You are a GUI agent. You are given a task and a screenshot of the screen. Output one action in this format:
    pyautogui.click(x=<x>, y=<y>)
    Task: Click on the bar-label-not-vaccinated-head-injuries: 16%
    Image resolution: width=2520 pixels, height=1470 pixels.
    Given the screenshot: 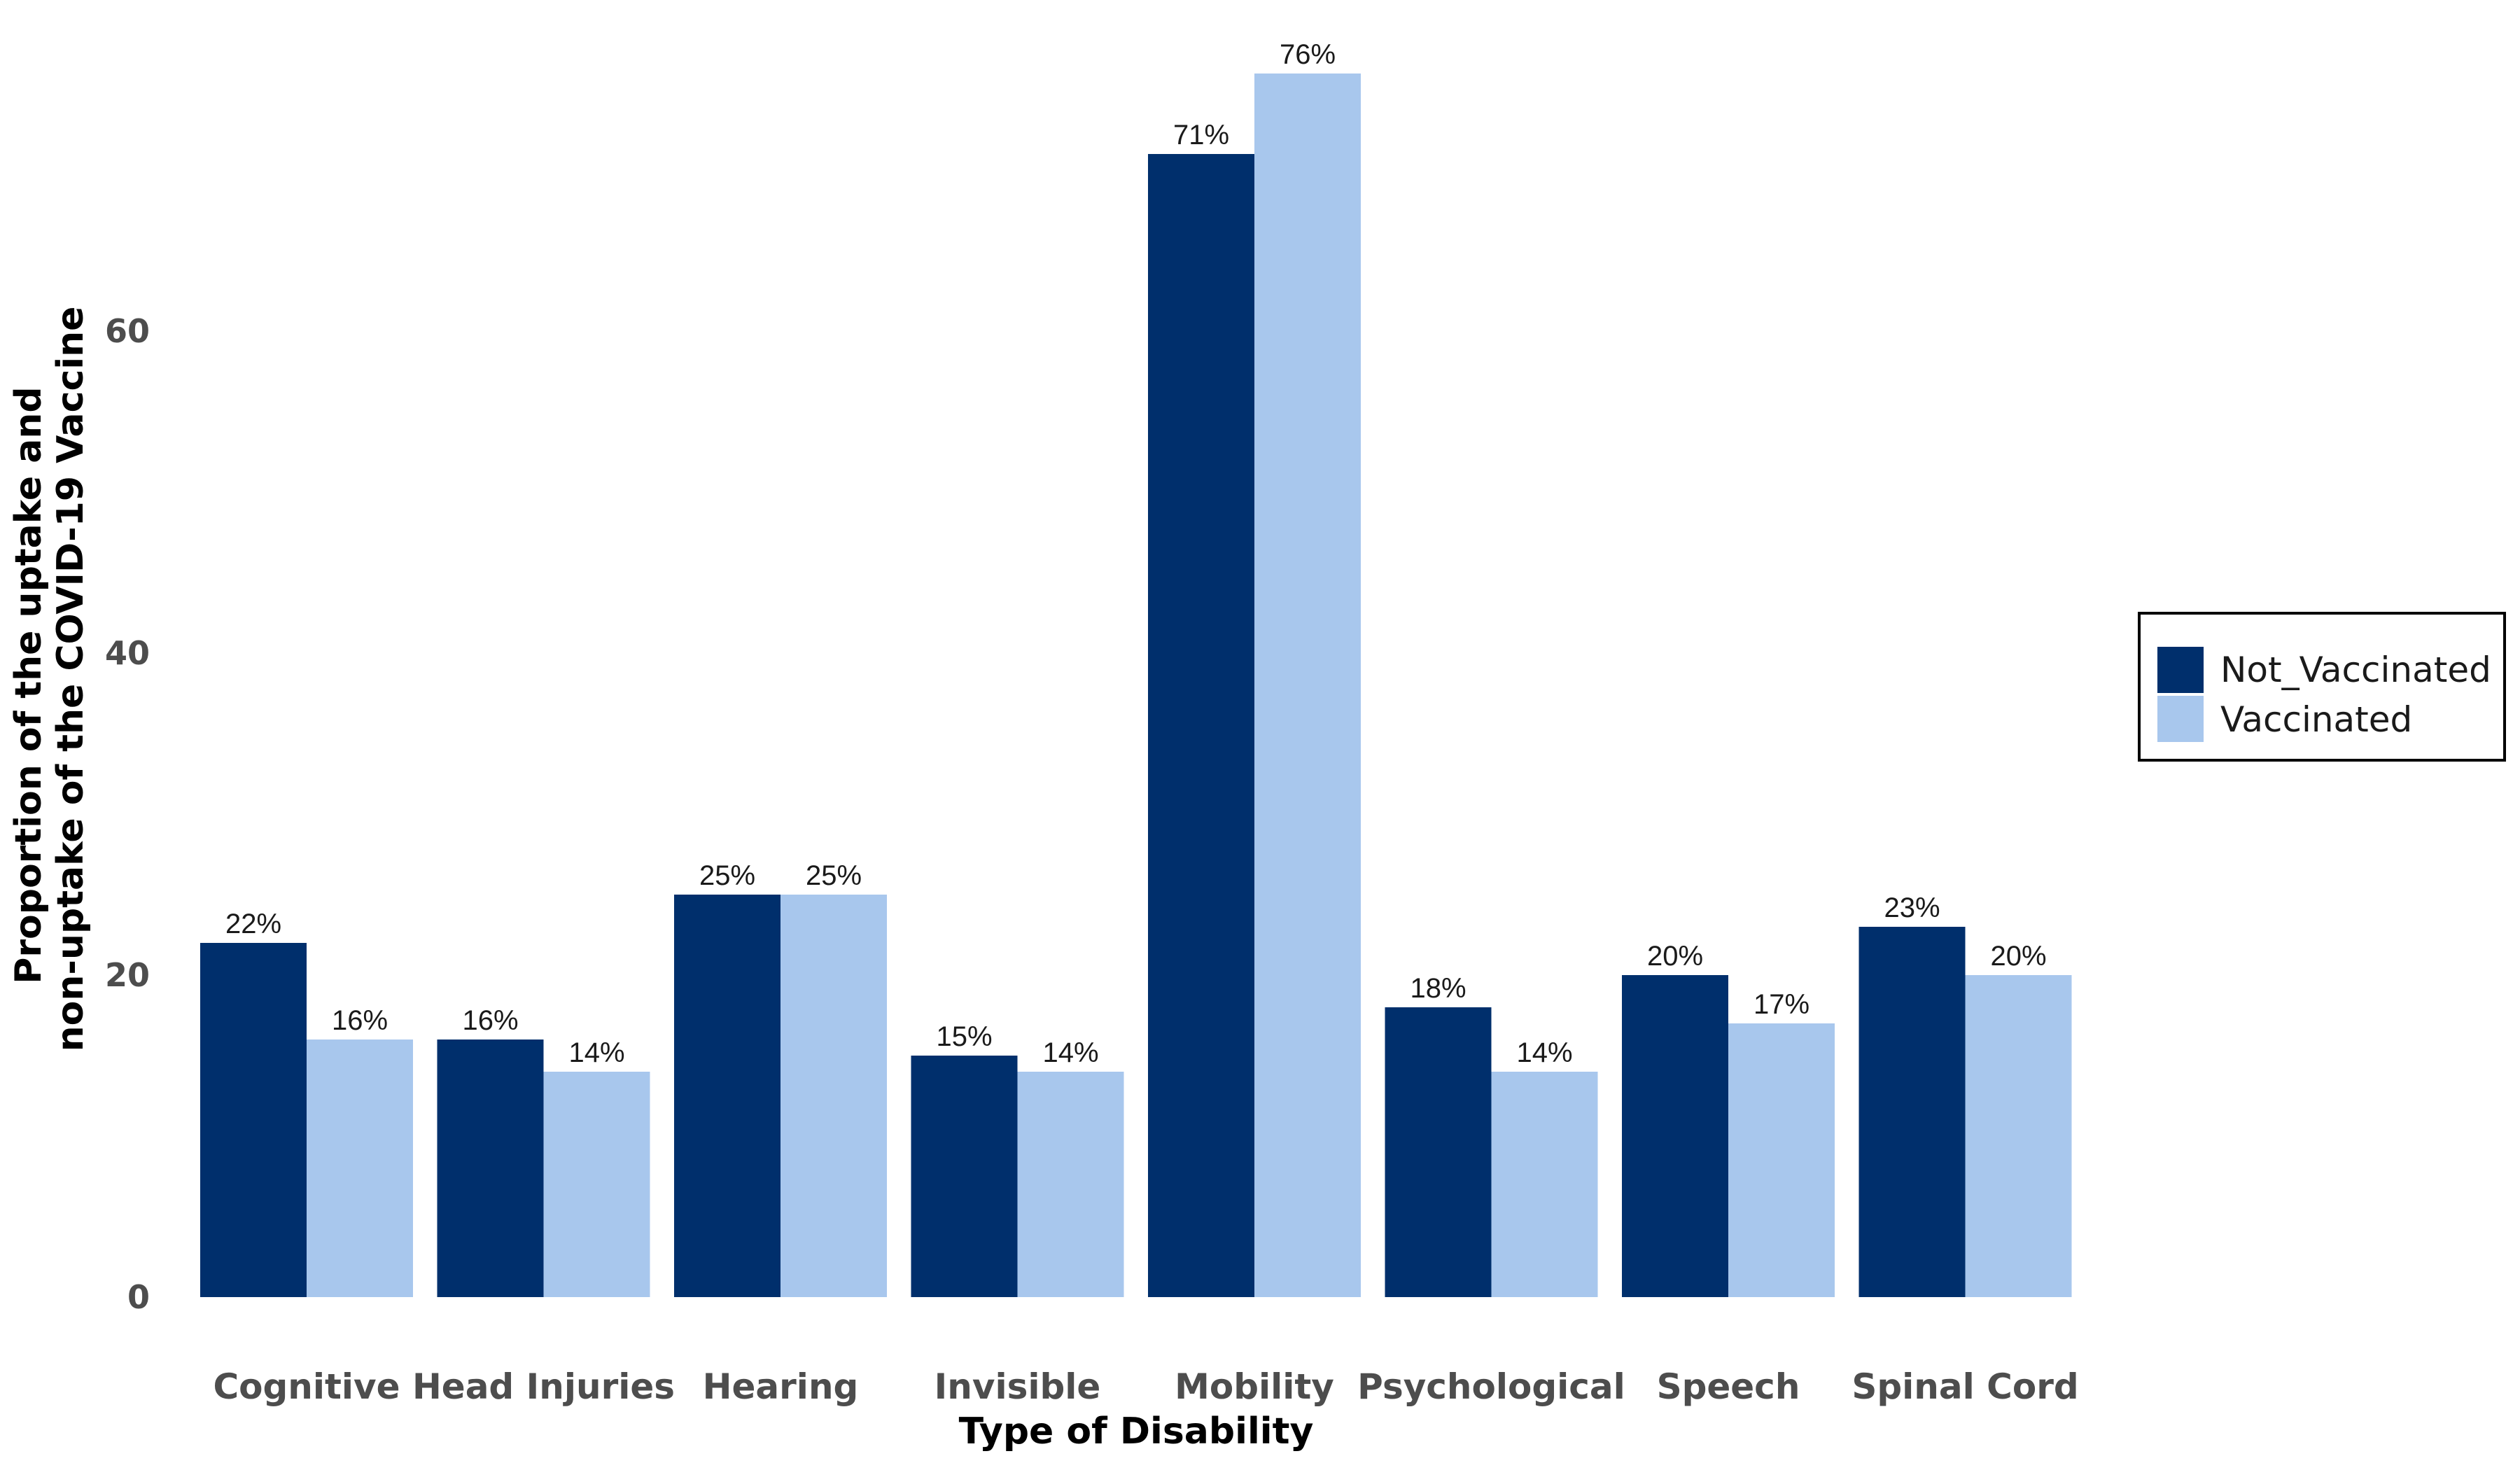 What is the action you would take?
    pyautogui.click(x=490, y=1020)
    